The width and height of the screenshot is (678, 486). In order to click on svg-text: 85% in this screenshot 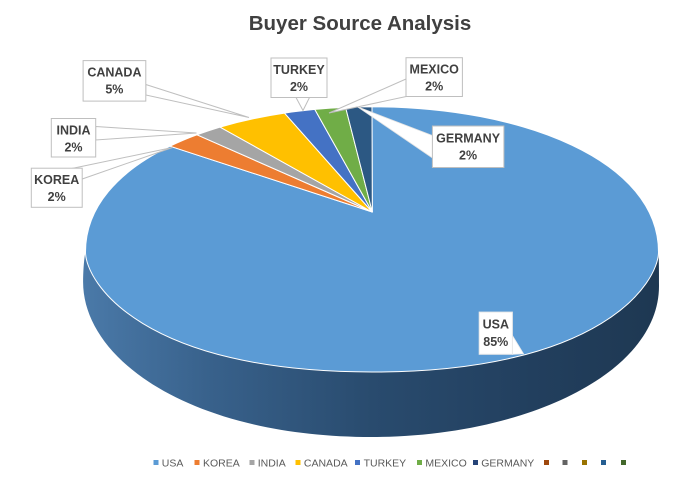, I will do `click(495, 342)`.